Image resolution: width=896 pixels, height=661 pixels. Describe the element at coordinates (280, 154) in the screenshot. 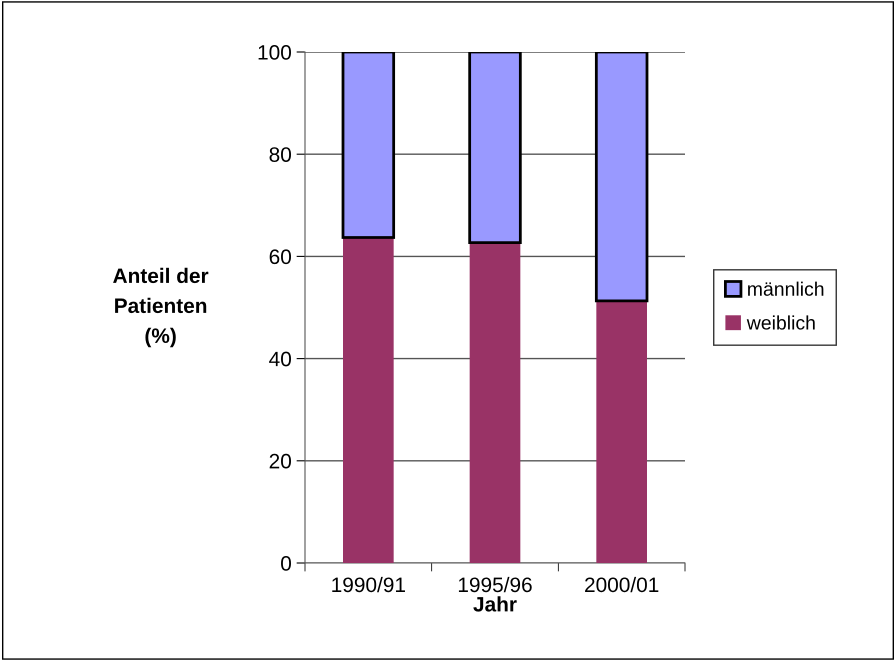

I see `y-tick-label: 80` at that location.